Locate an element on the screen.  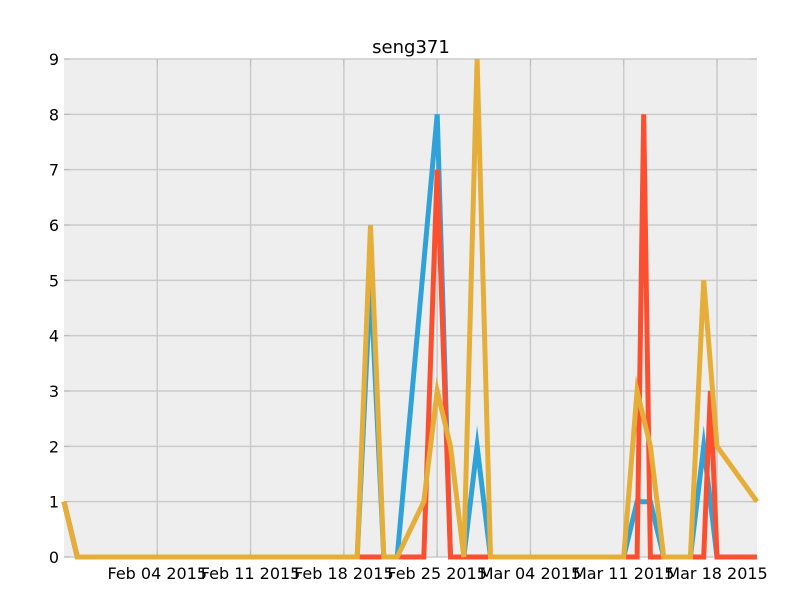
x-tick-label: Feb 04 2015 is located at coordinates (157, 573).